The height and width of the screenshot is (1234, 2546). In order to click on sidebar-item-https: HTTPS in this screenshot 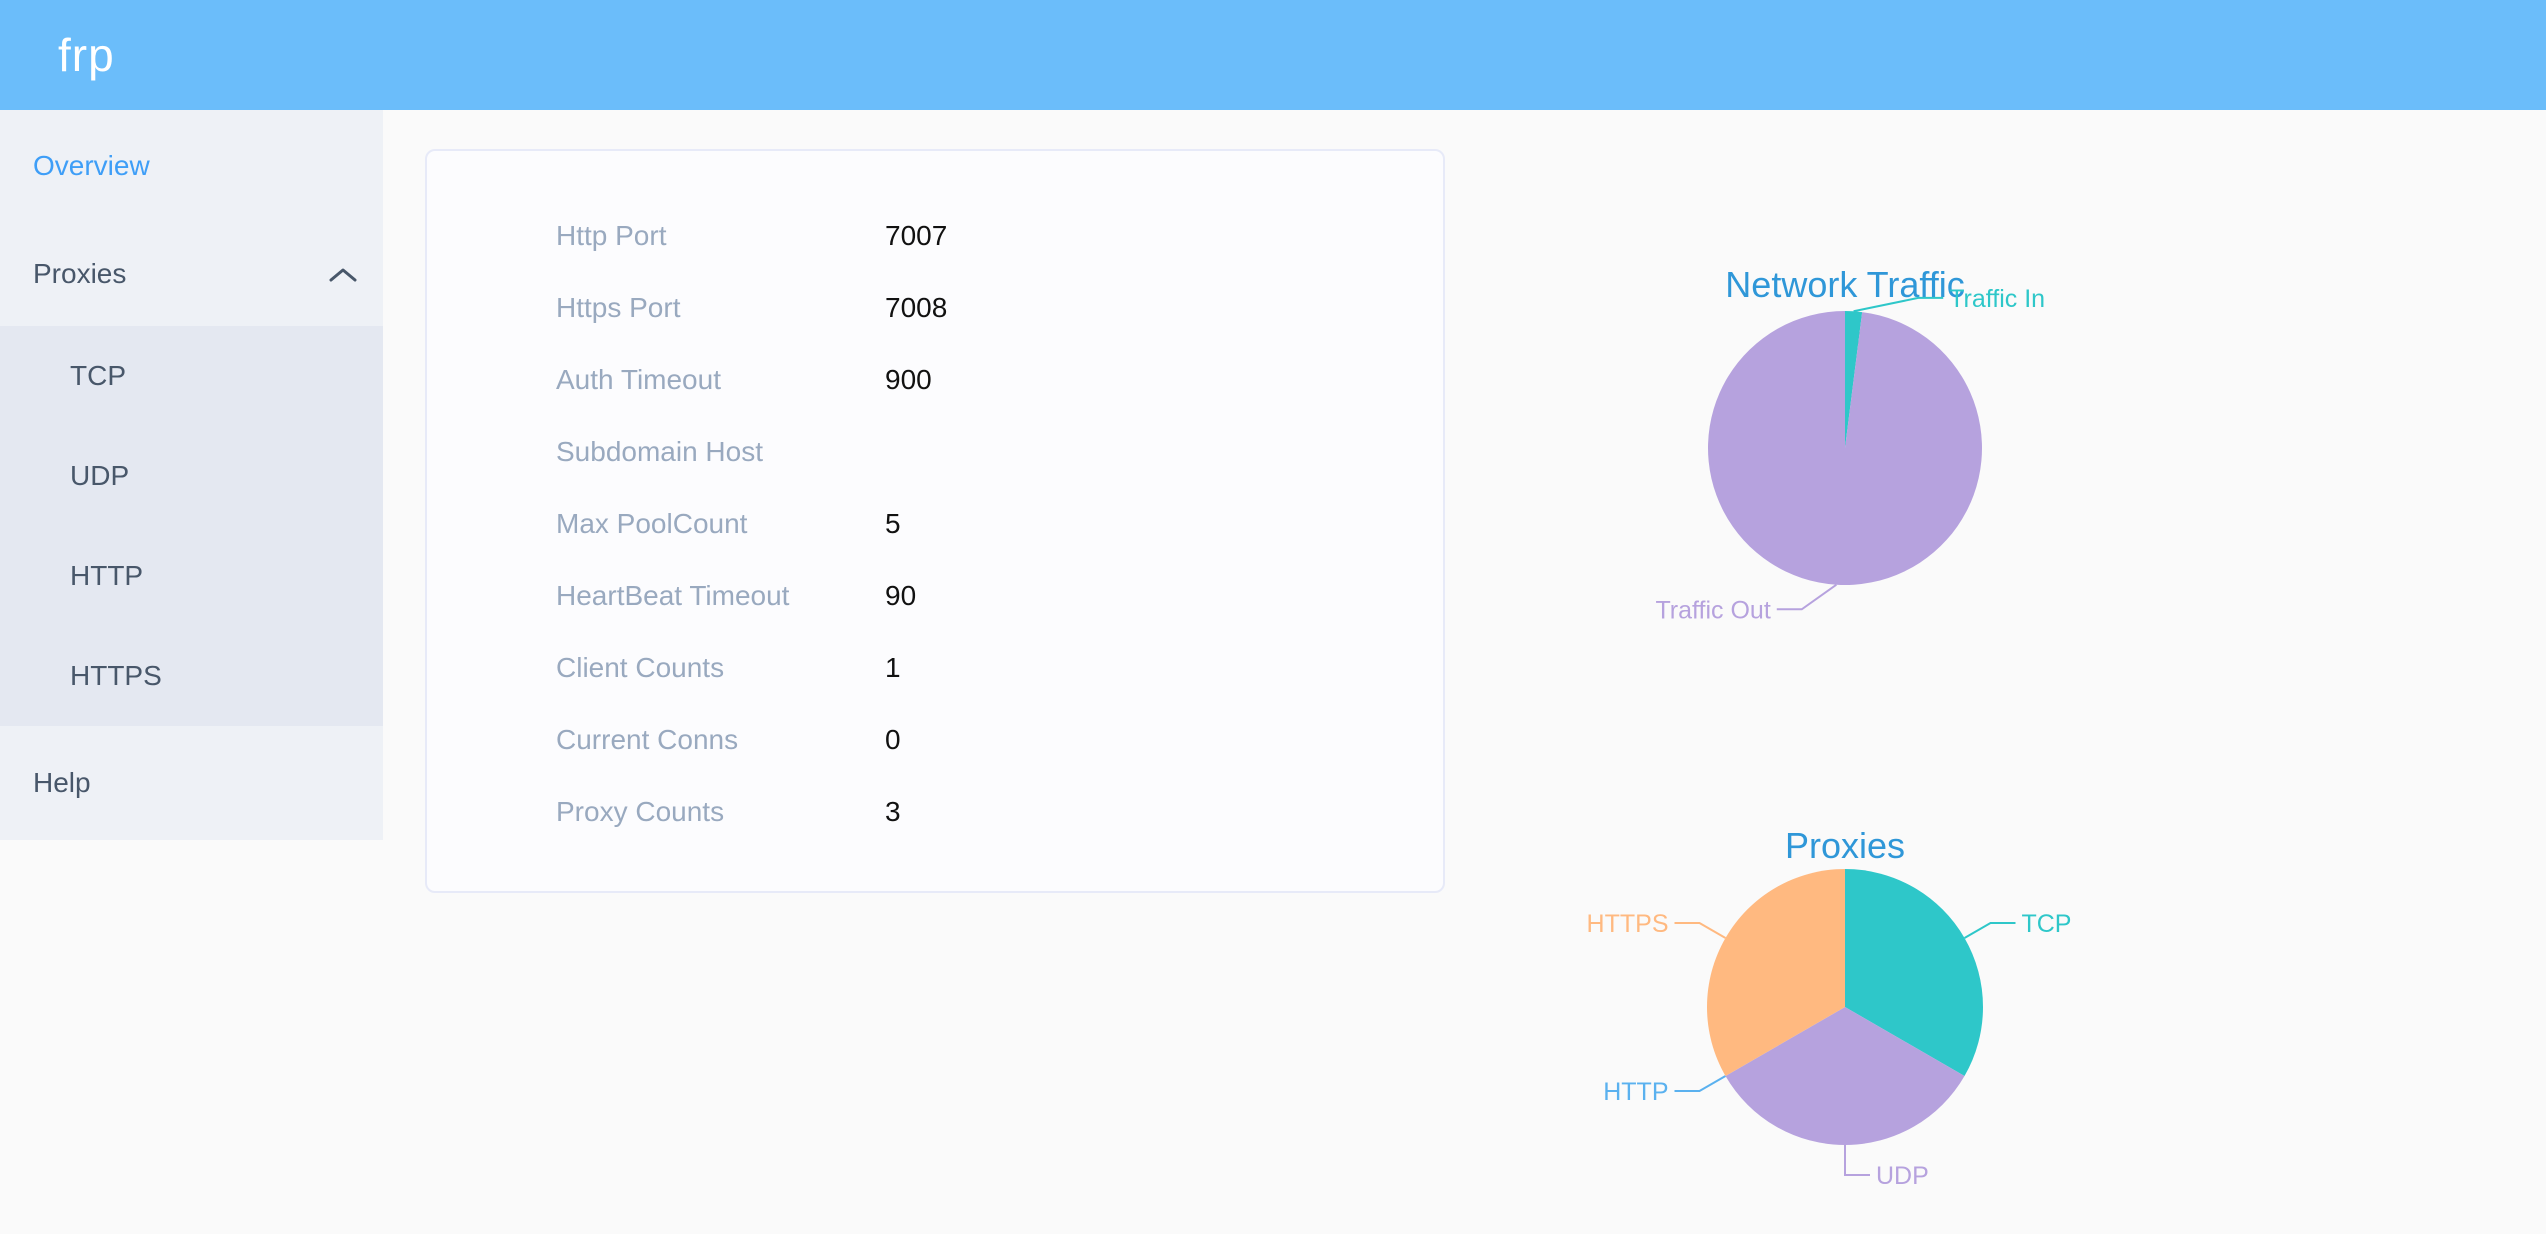, I will do `click(191, 676)`.